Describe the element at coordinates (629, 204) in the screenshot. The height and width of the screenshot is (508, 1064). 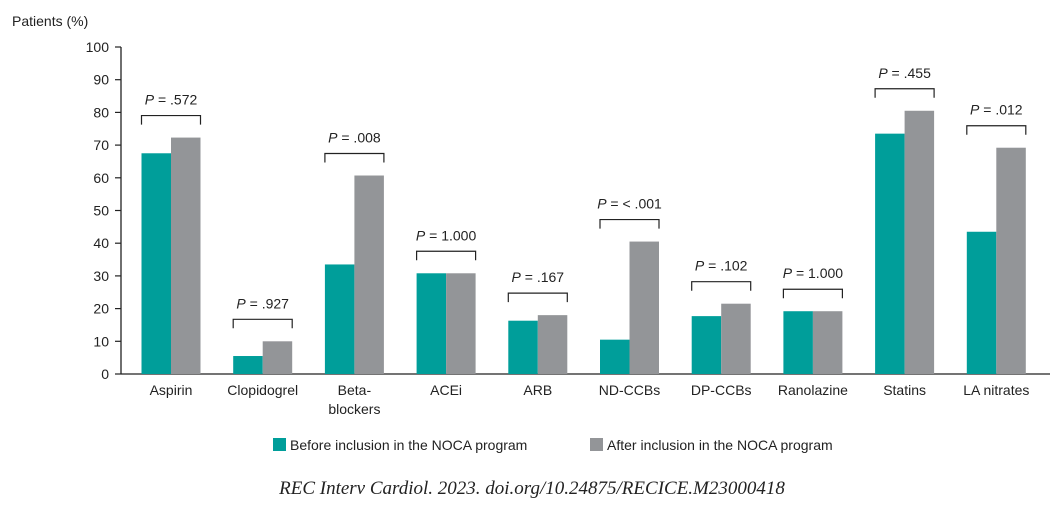
I see `p-value-label: P = < .001` at that location.